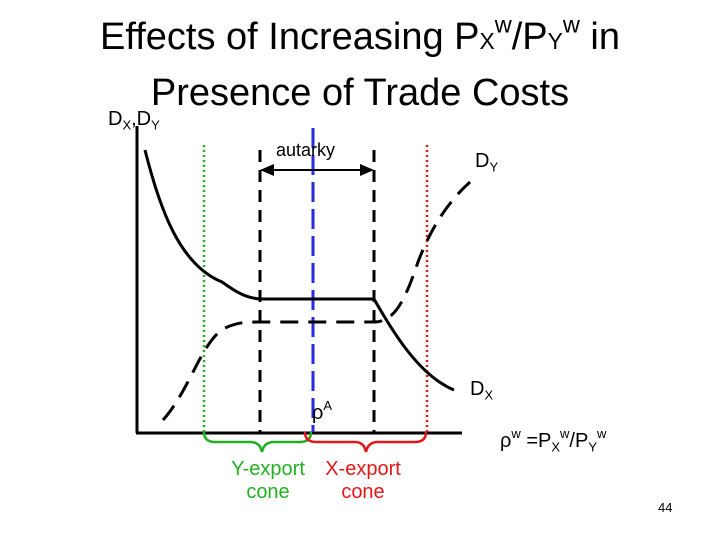  Describe the element at coordinates (257, 442) in the screenshot. I see `y-export-cone-brace` at that location.